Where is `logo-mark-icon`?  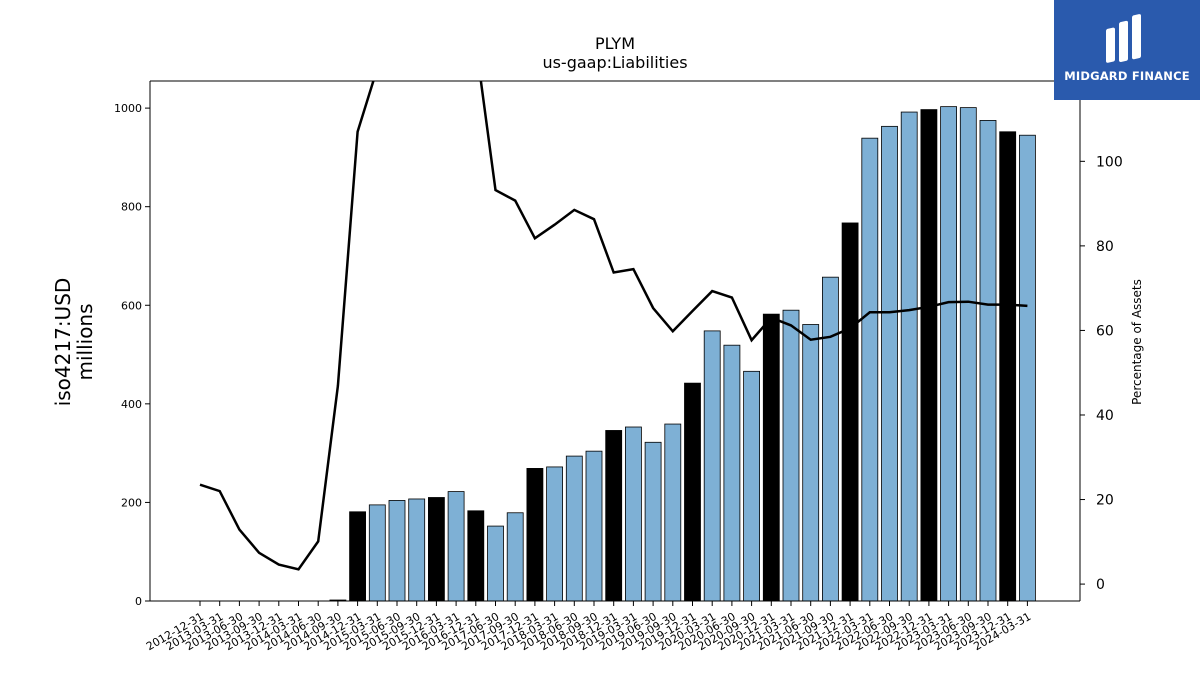
logo-mark-icon is located at coordinates (1123, 38).